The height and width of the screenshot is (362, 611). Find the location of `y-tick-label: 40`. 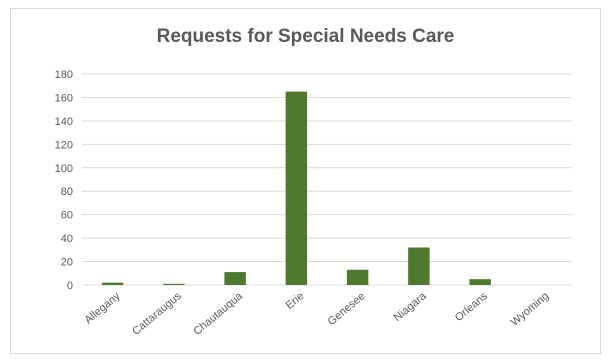

y-tick-label: 40 is located at coordinates (67, 239).